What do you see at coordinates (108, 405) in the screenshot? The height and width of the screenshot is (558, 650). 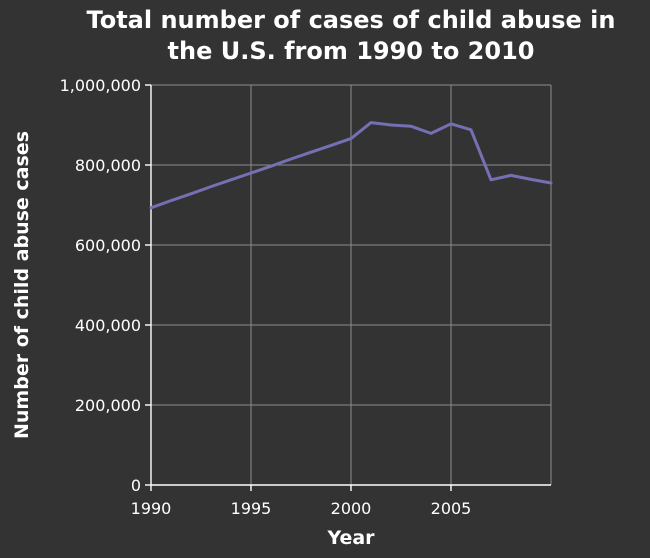 I see `y-tick-label: 200,000` at bounding box center [108, 405].